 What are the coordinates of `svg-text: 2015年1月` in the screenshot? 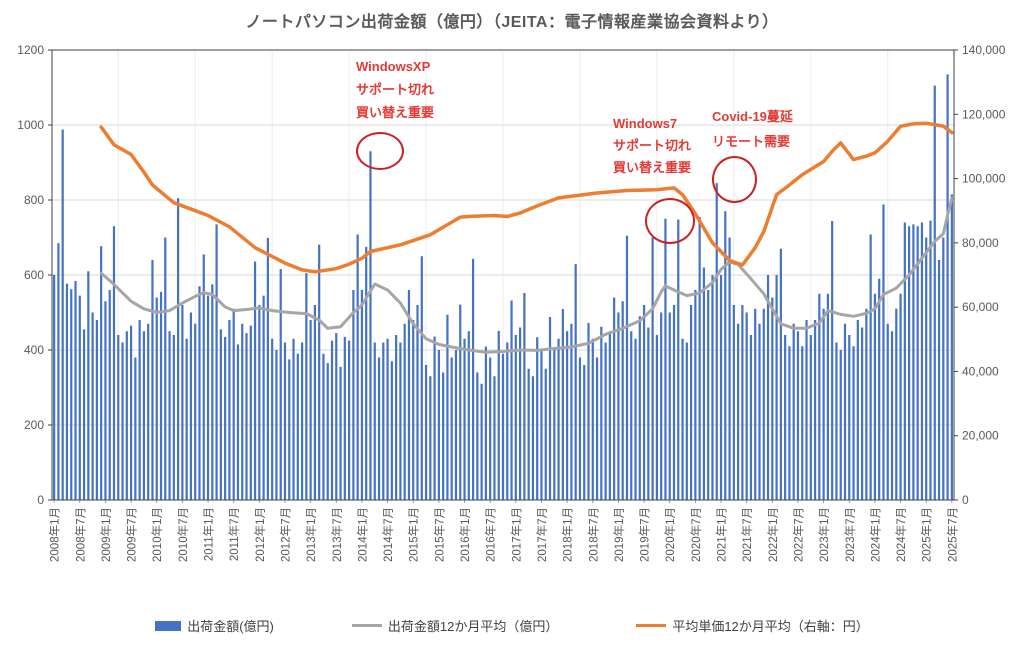 It's located at (414, 534).